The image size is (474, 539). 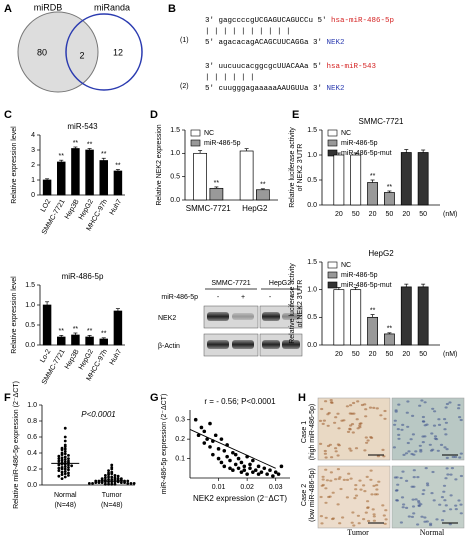 What do you see at coordinates (112, 495) in the screenshot?
I see `x-tick-label: Tumor` at bounding box center [112, 495].